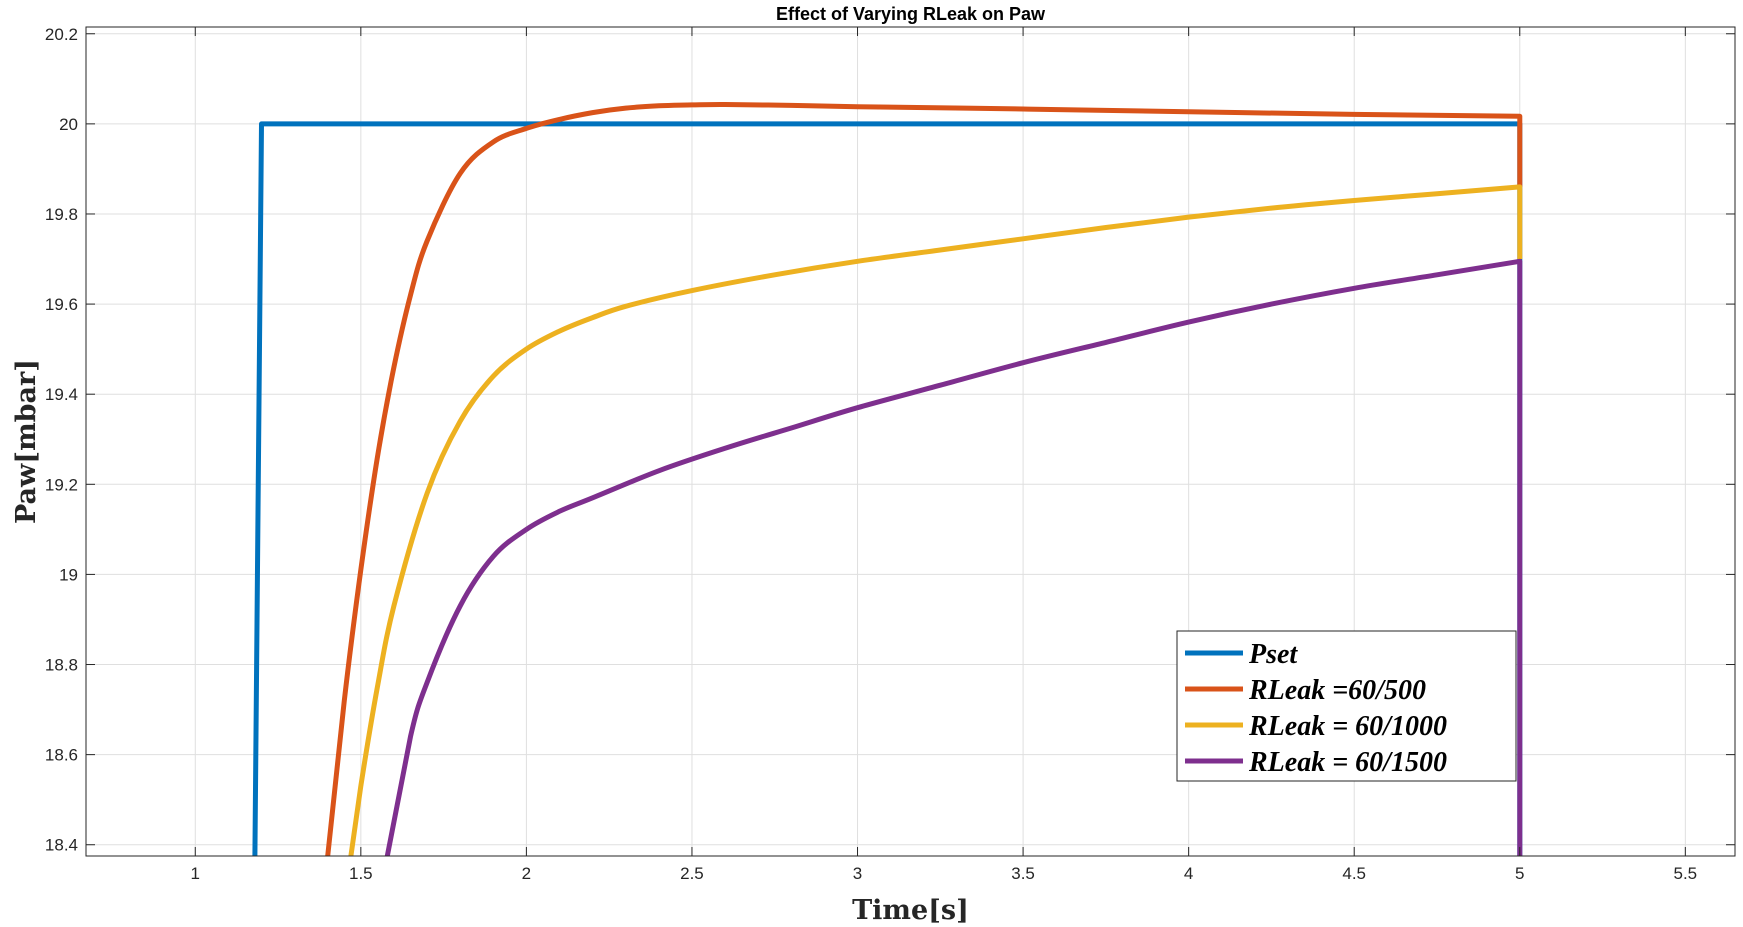 The image size is (1743, 927). Describe the element at coordinates (911, 14) in the screenshot. I see `chart-title: Effect of Varying RLeak on Paw` at that location.